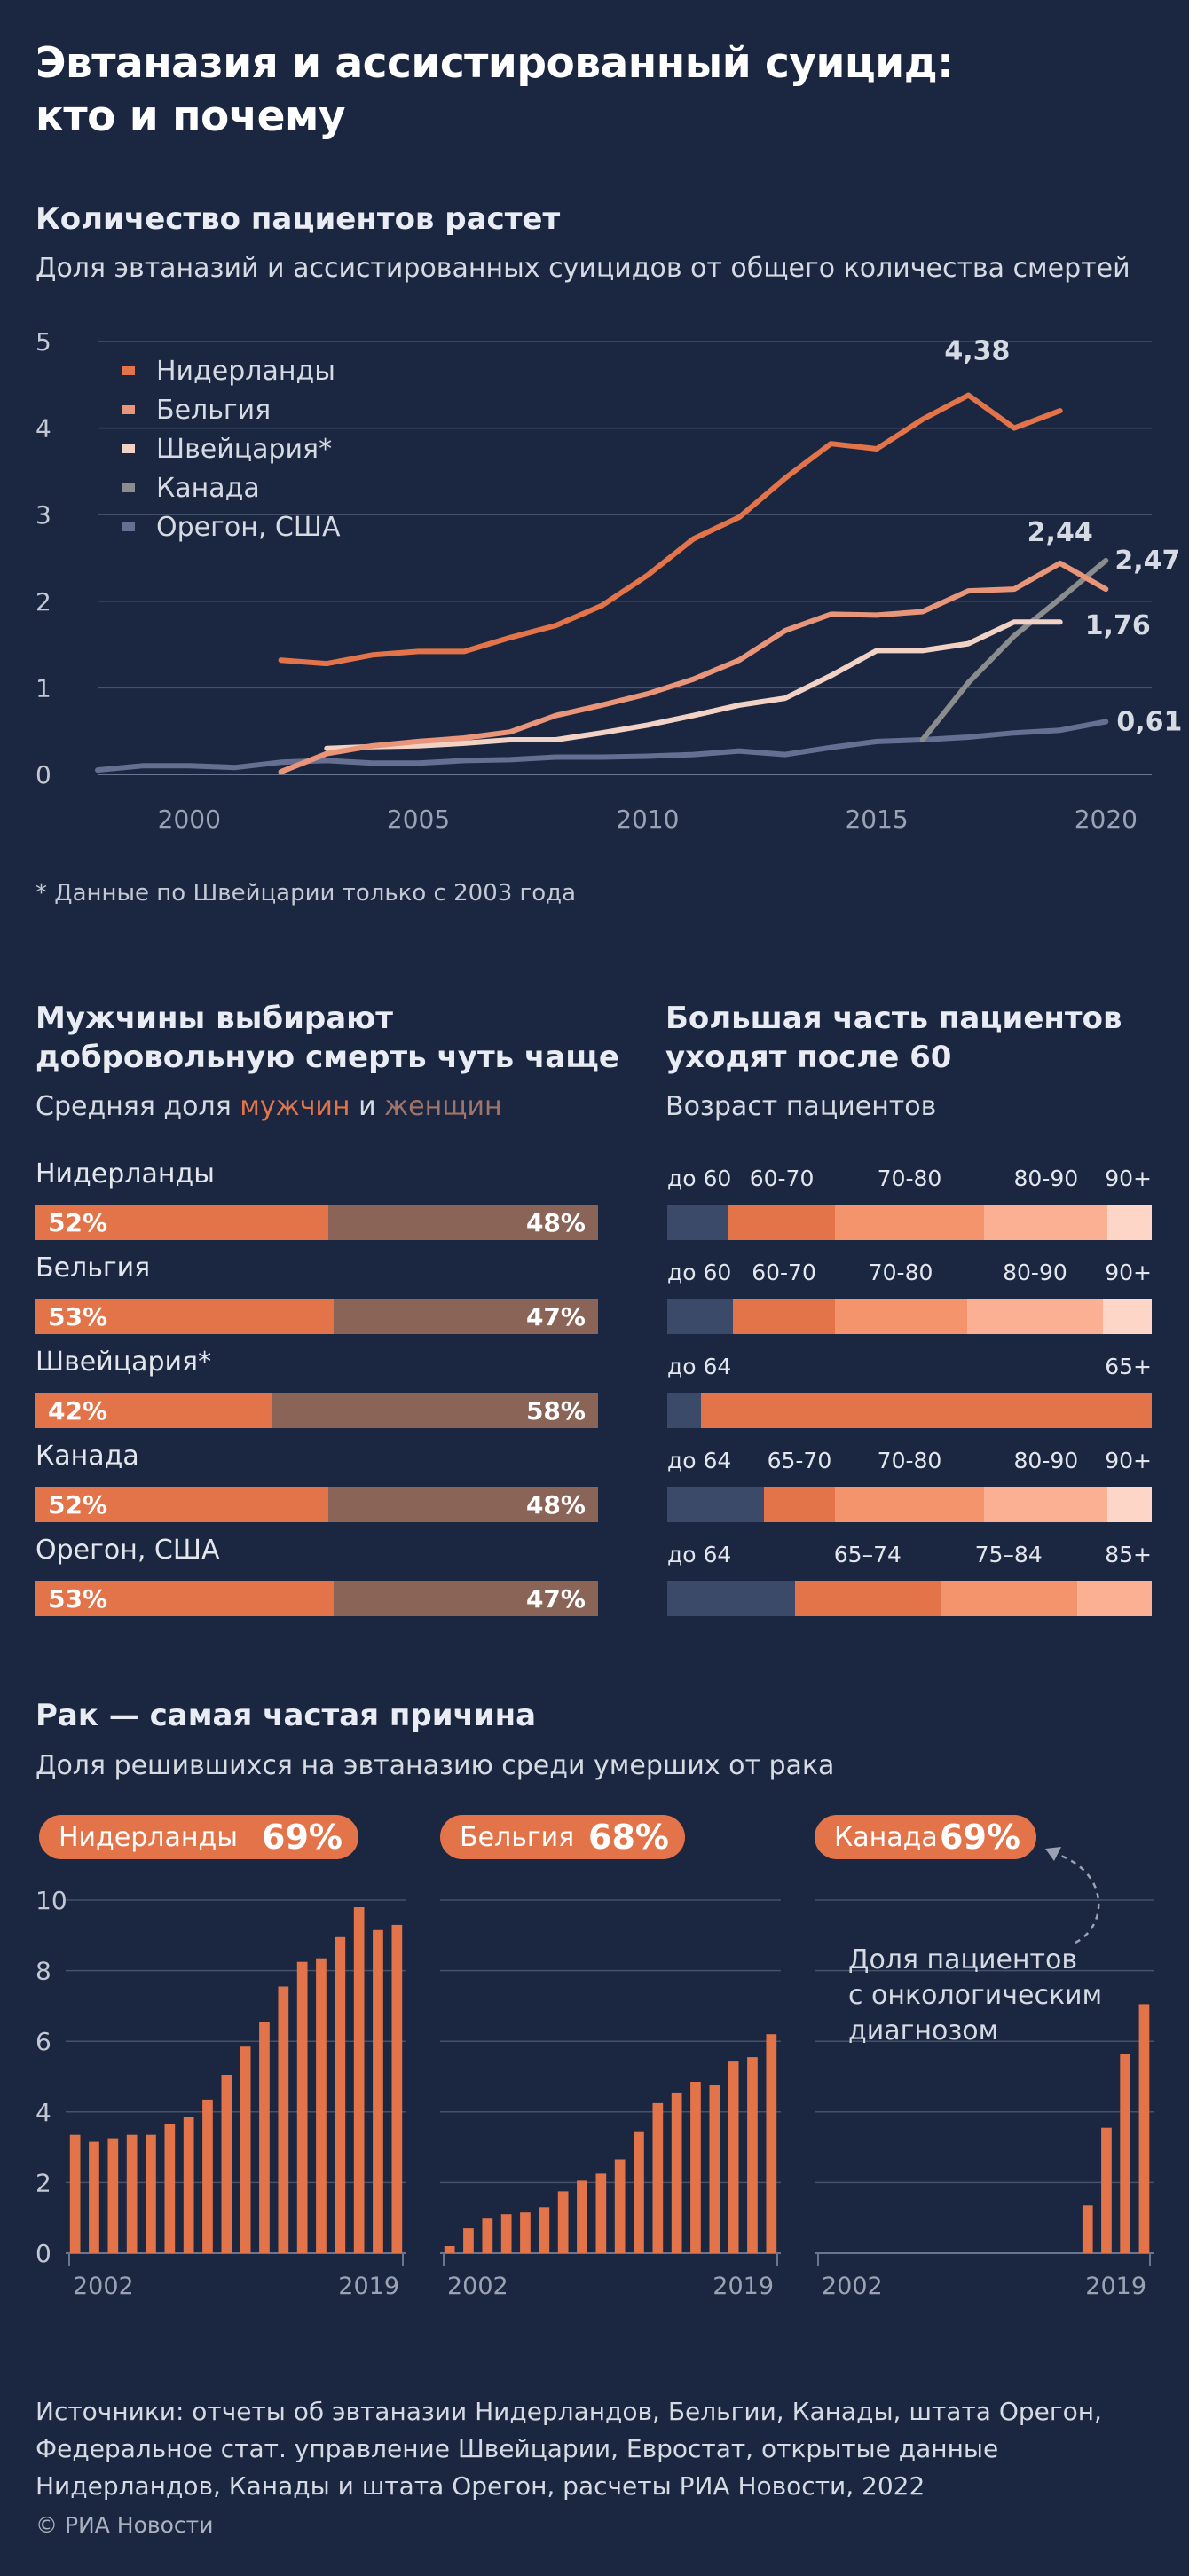  What do you see at coordinates (137, 1106) in the screenshot?
I see `section2-sub-prefix: Средняя доля` at bounding box center [137, 1106].